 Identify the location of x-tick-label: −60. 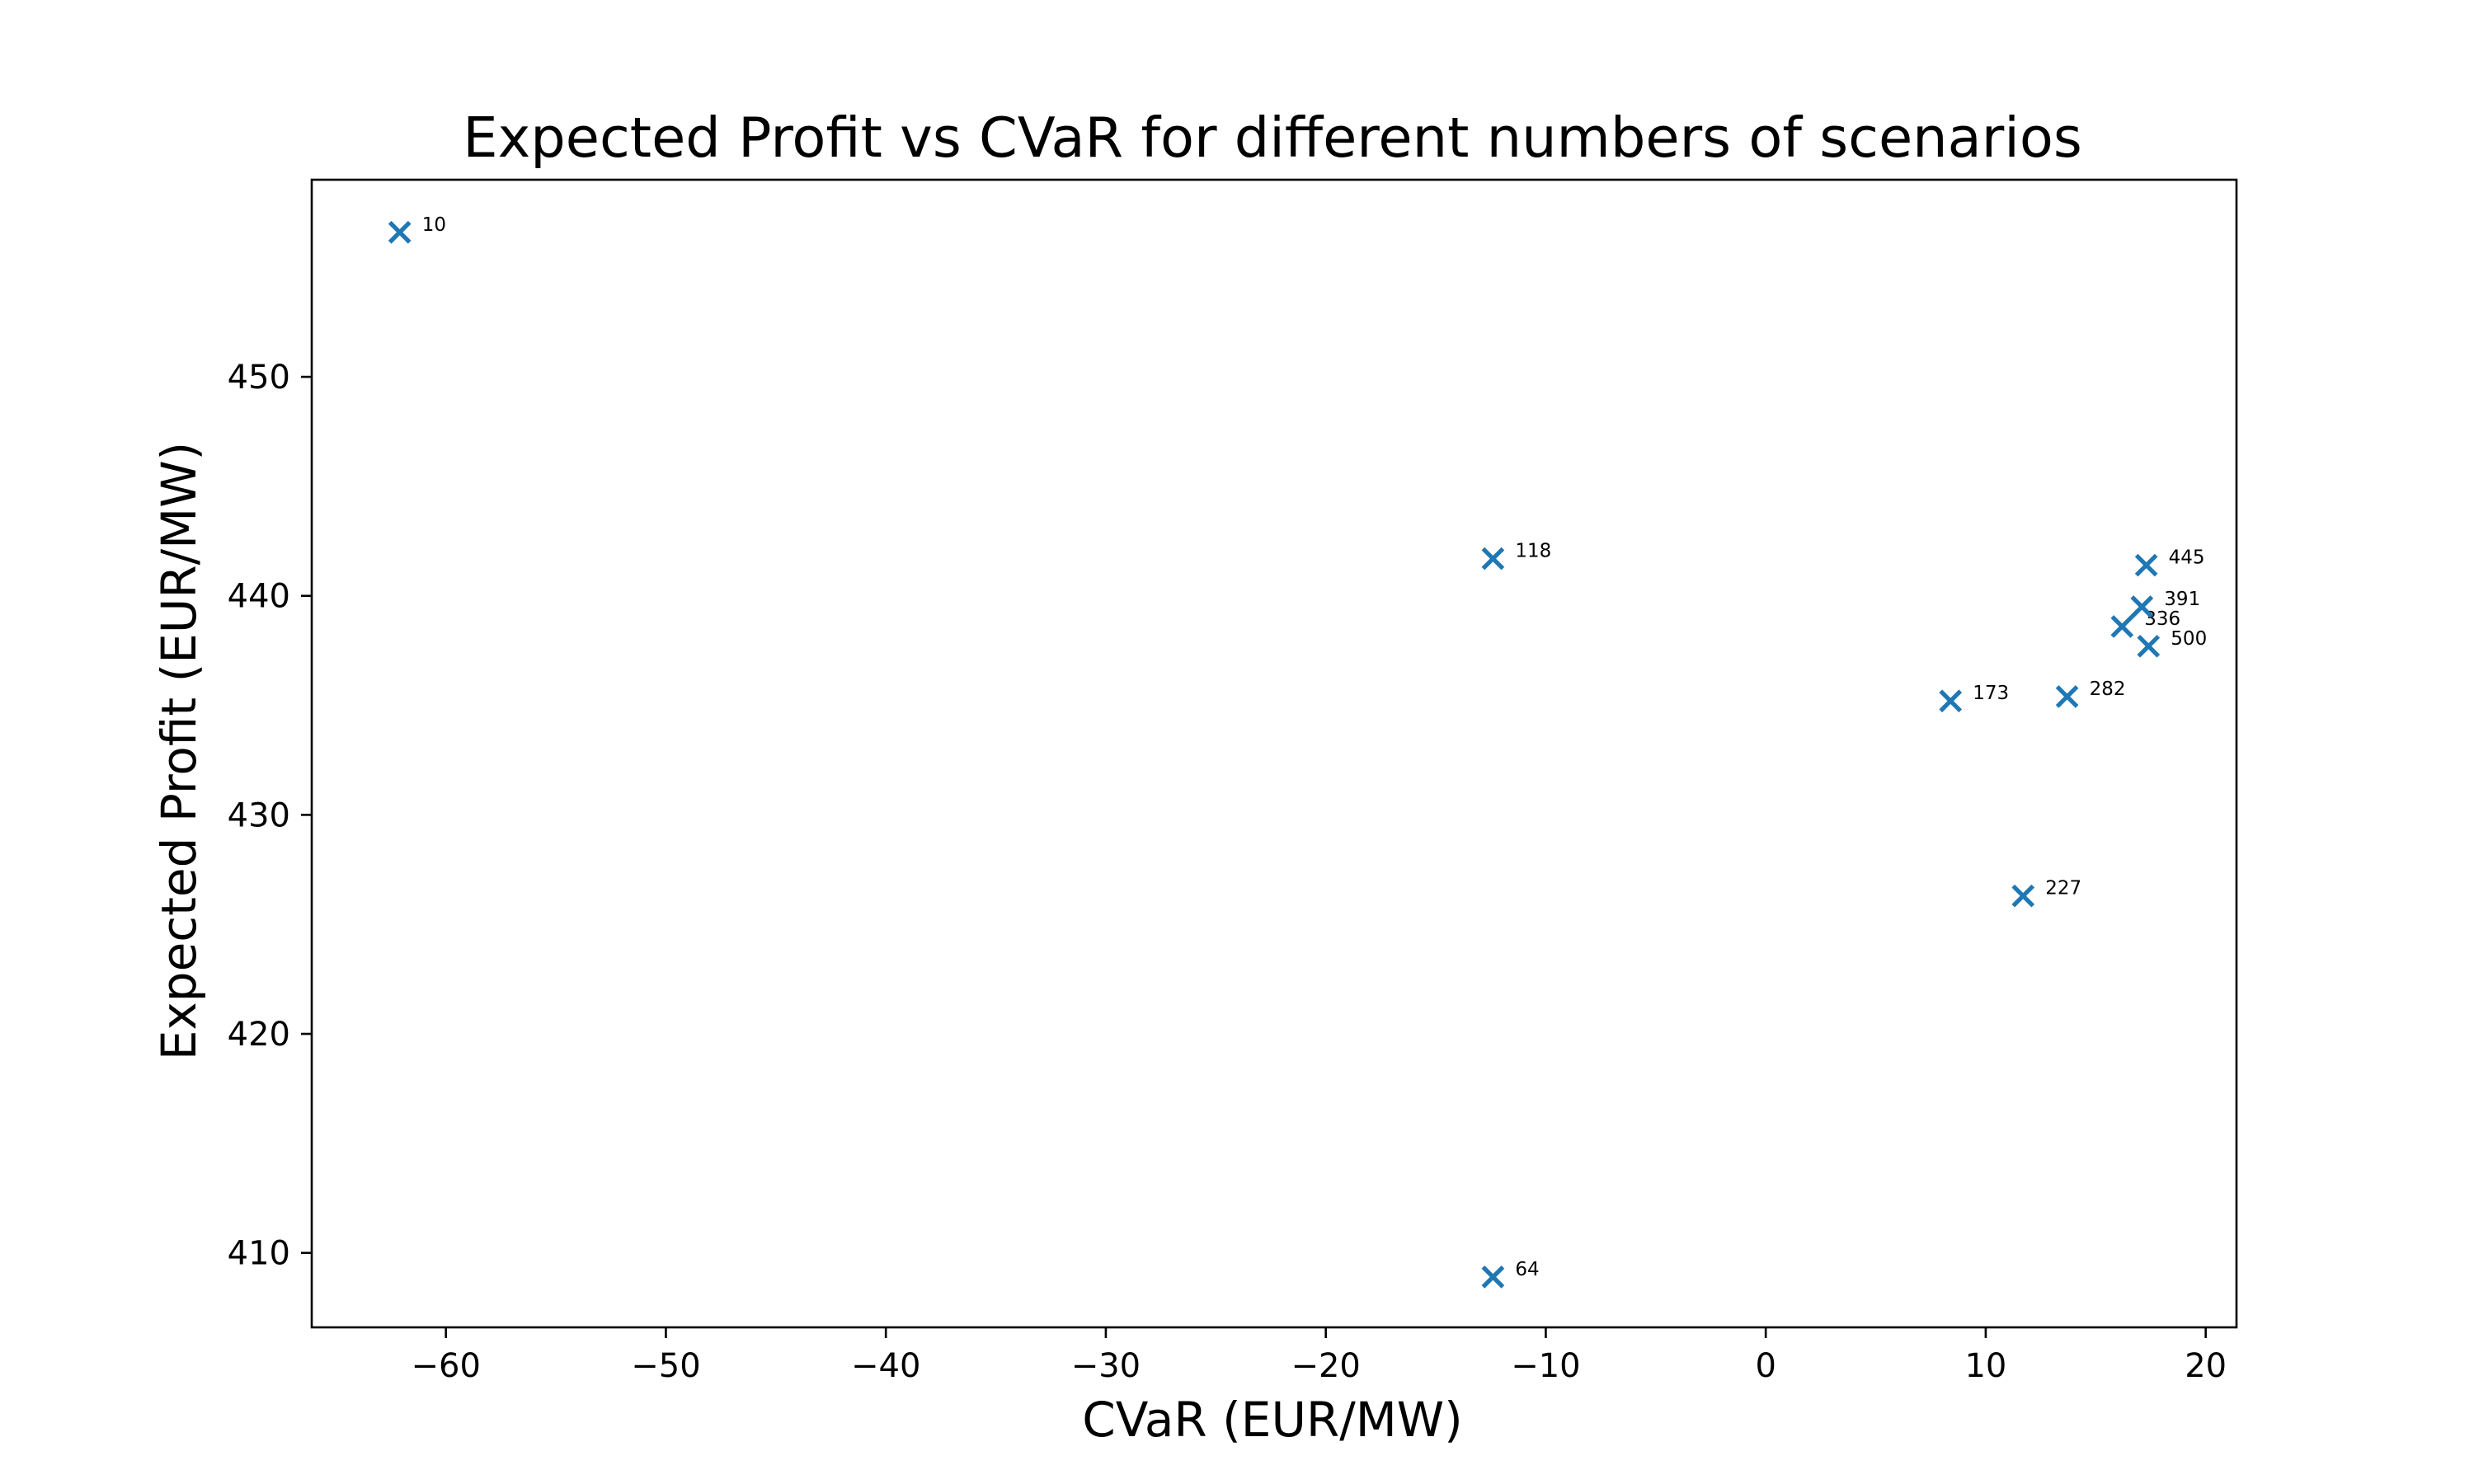
(446, 1366).